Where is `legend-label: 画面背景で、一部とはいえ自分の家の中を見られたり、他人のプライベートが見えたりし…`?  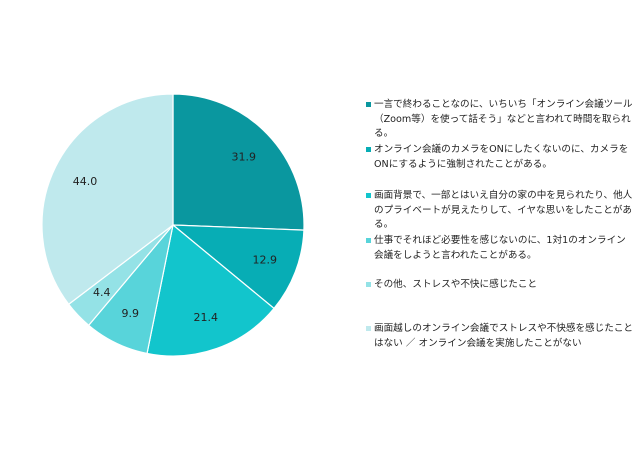
legend-label: 画面背景で、一部とはいえ自分の家の中を見られたり、他人のプライベートが見えたりし… is located at coordinates (503, 210).